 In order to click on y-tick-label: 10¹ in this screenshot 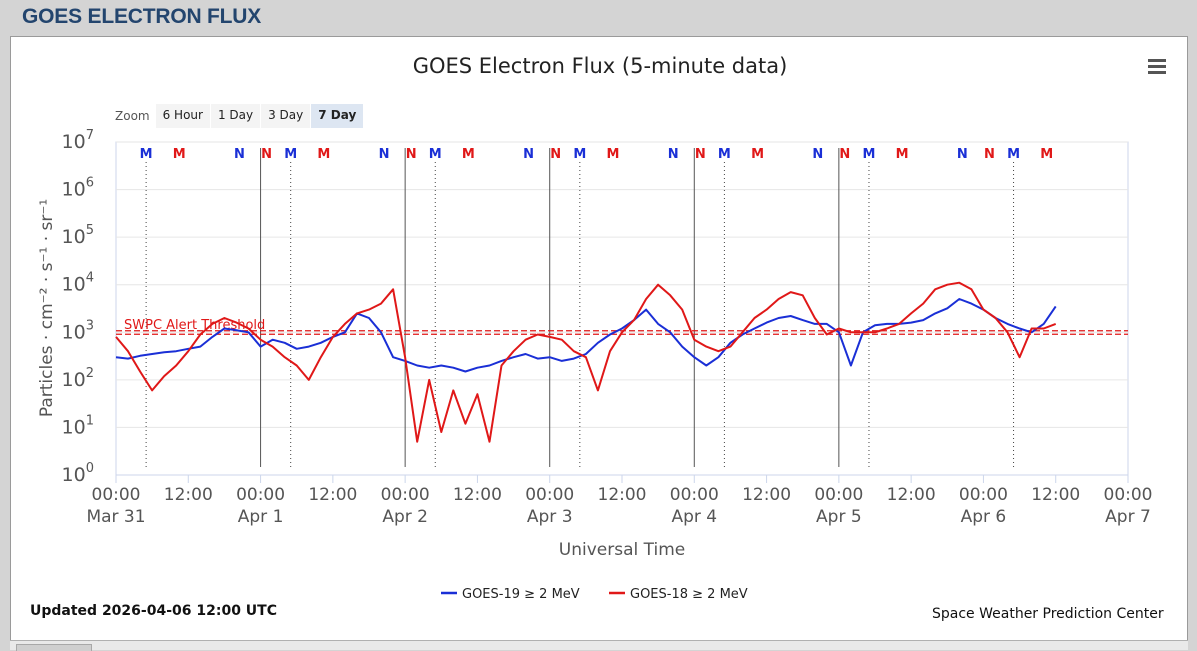, I will do `click(78, 425)`.